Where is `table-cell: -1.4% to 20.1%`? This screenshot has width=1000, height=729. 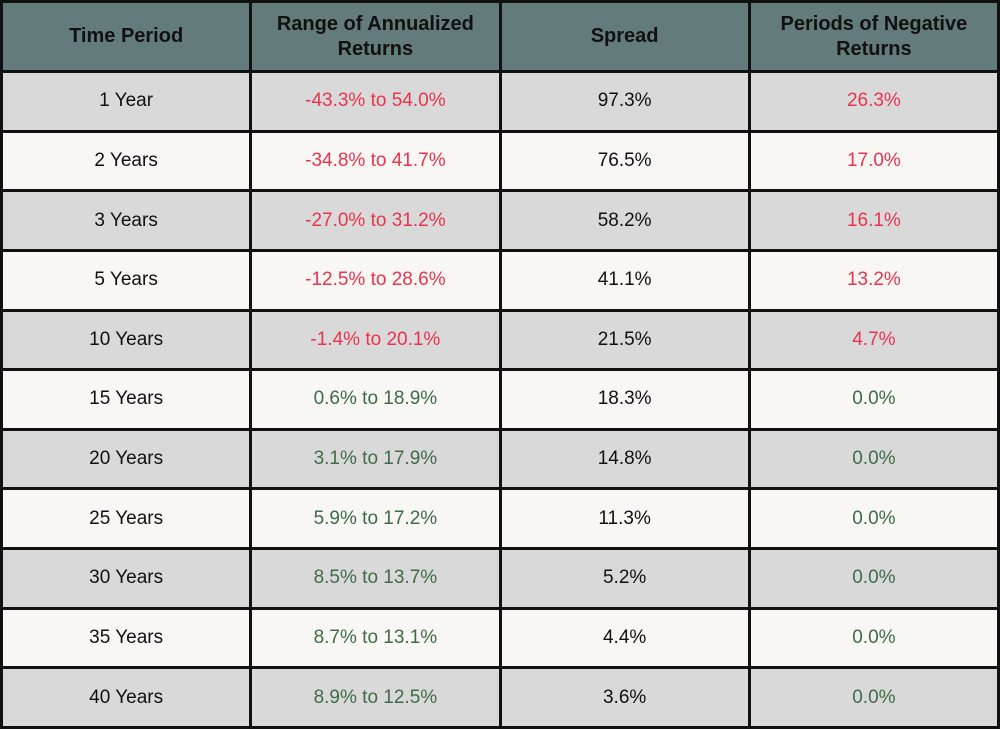 table-cell: -1.4% to 20.1% is located at coordinates (375, 340).